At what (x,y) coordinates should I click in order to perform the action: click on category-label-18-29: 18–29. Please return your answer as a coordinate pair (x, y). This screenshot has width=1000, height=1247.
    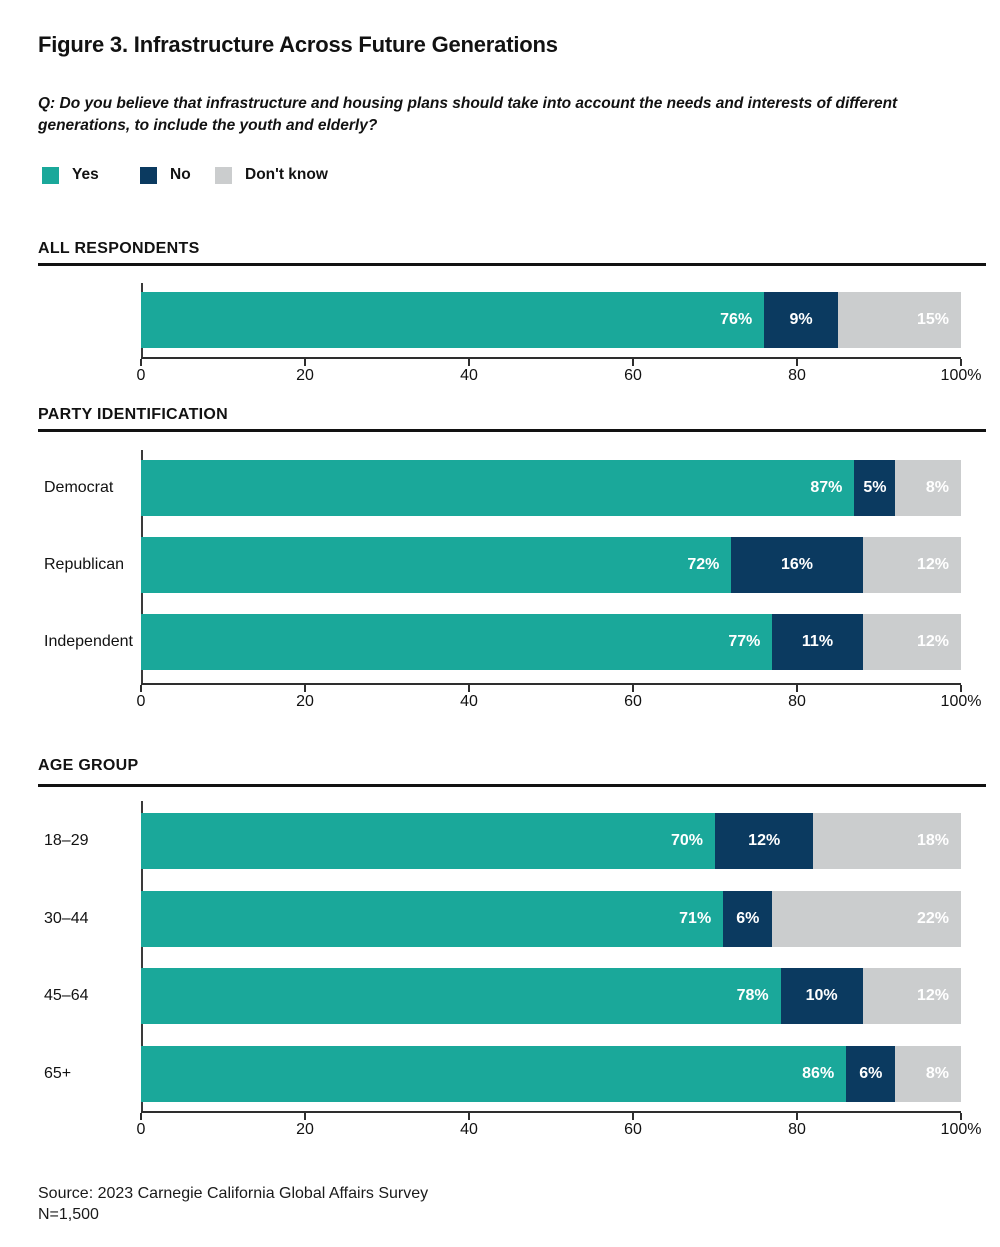
    Looking at the image, I should click on (66, 840).